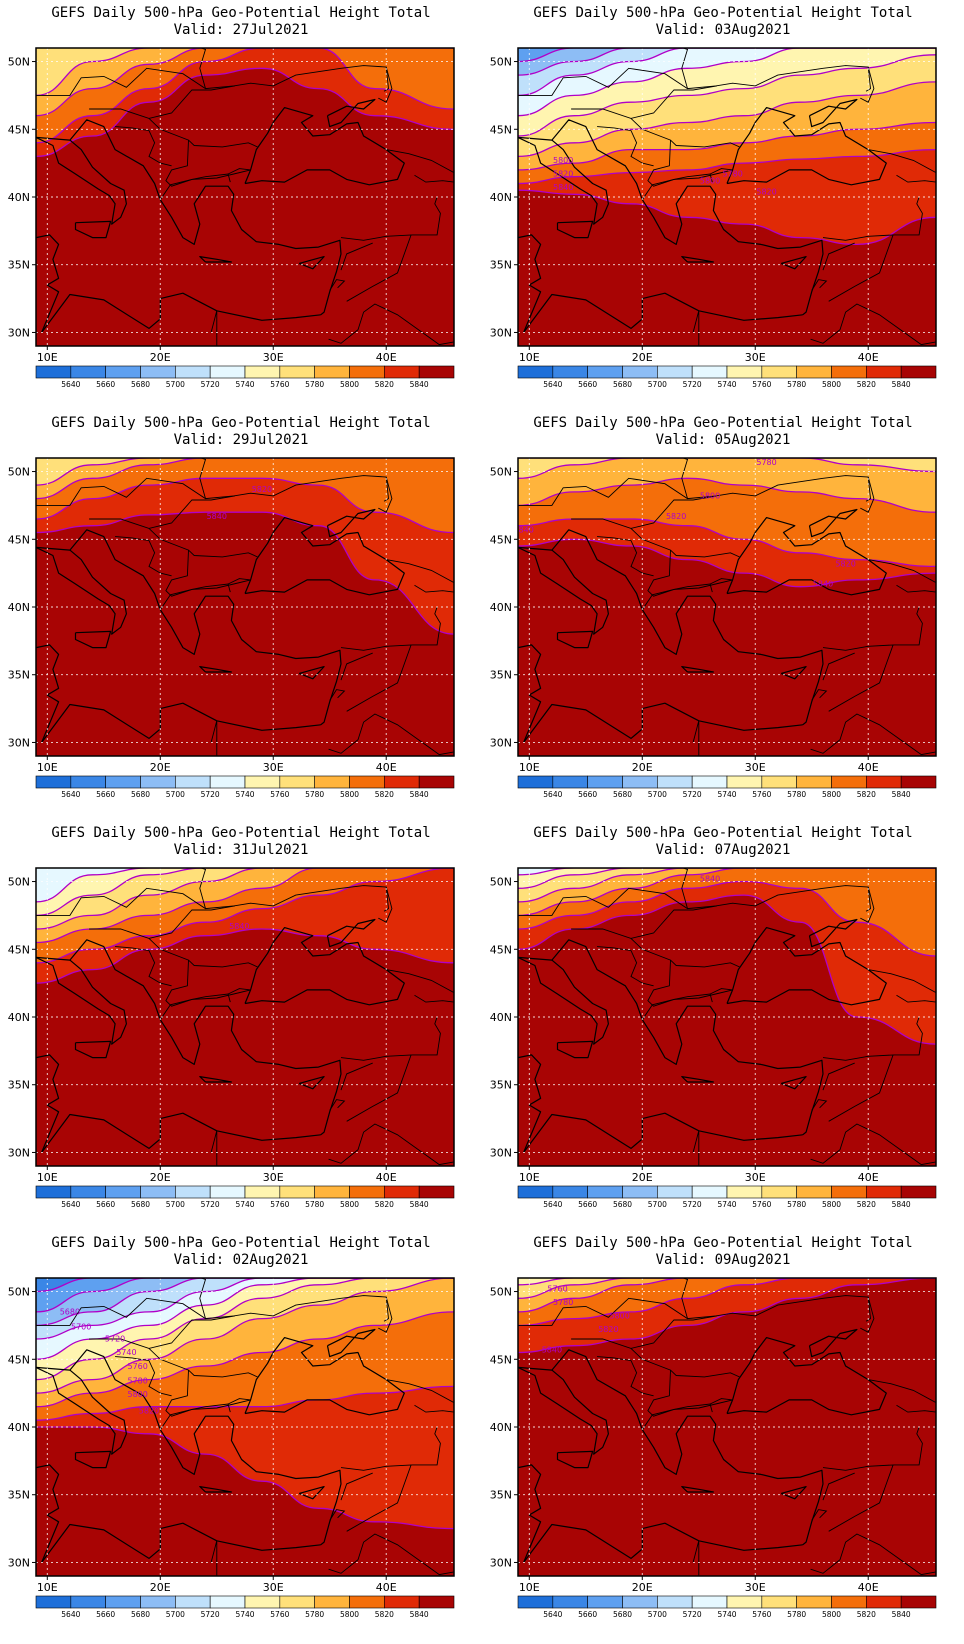 This screenshot has height=1644, width=964. Describe the element at coordinates (831, 794) in the screenshot. I see `colorbar-label: 5800` at that location.